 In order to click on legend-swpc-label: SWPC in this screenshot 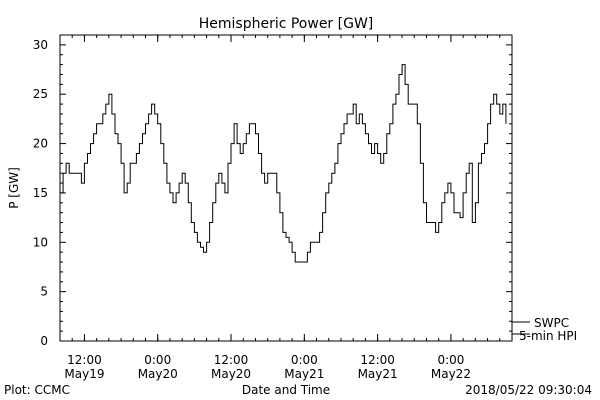, I will do `click(551, 323)`.